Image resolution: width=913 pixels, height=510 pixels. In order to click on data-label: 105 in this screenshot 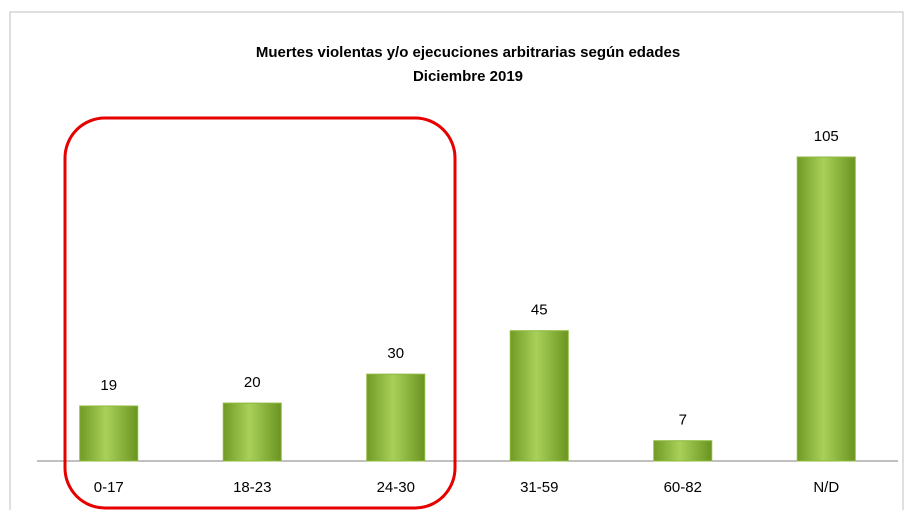, I will do `click(826, 136)`.